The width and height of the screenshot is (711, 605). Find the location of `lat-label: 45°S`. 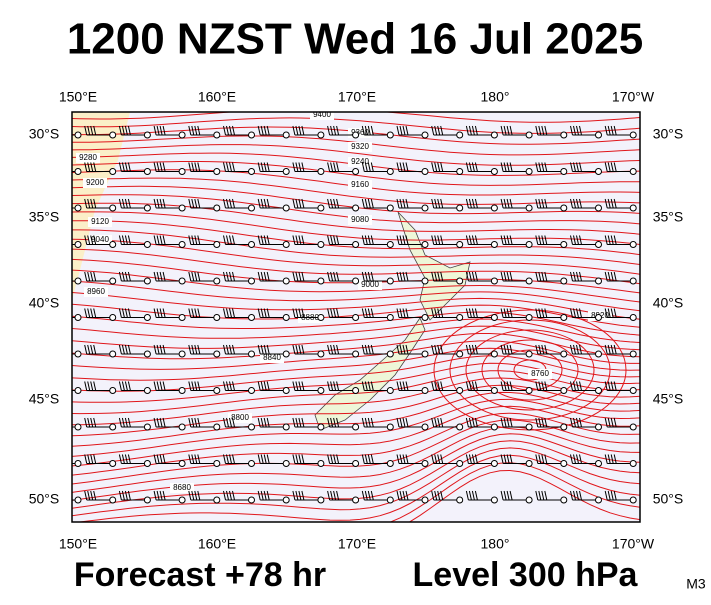

lat-label: 45°S is located at coordinates (668, 399).